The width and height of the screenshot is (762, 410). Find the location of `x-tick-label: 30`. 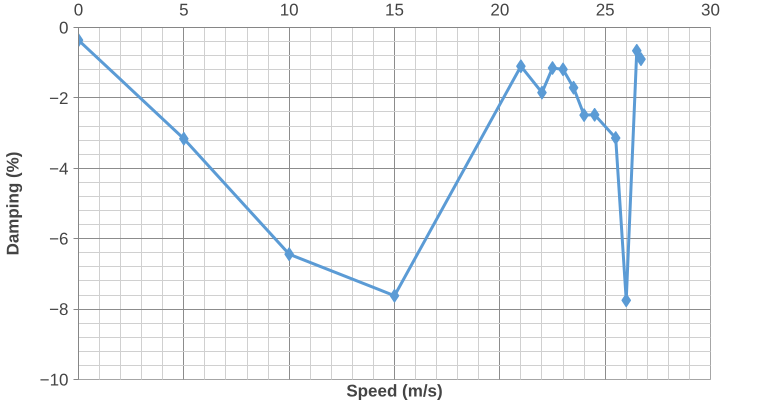

x-tick-label: 30 is located at coordinates (710, 10).